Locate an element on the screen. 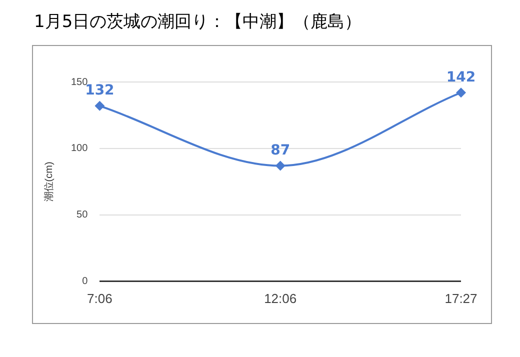  y-tick-label: 0 is located at coordinates (85, 282).